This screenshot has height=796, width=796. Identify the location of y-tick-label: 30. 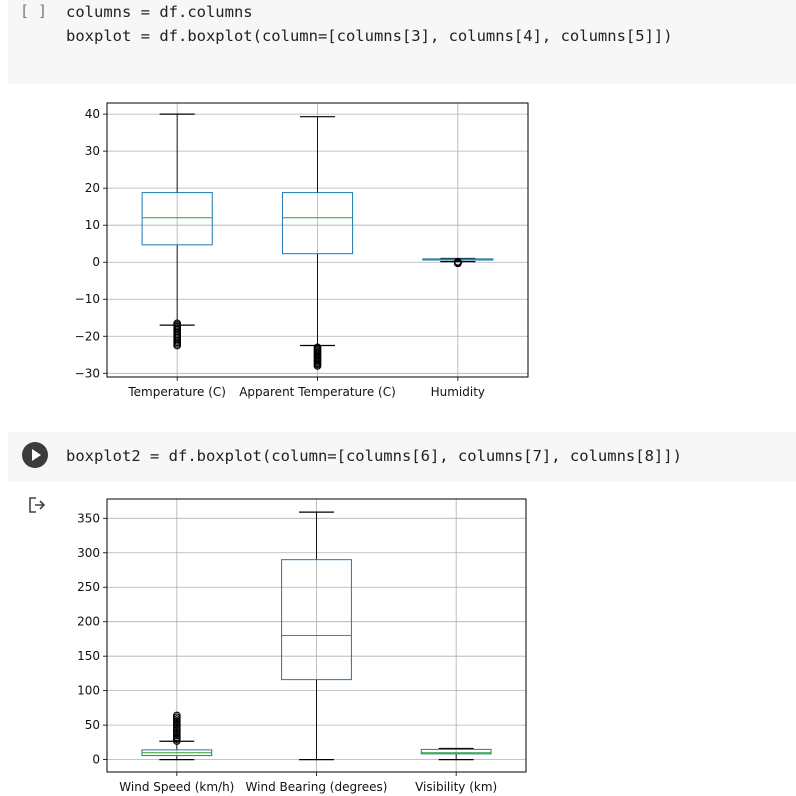
(92, 151).